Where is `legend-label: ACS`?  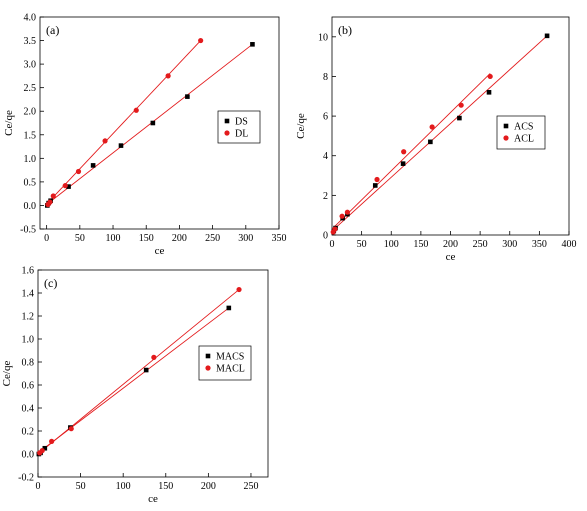
legend-label: ACS is located at coordinates (523, 127).